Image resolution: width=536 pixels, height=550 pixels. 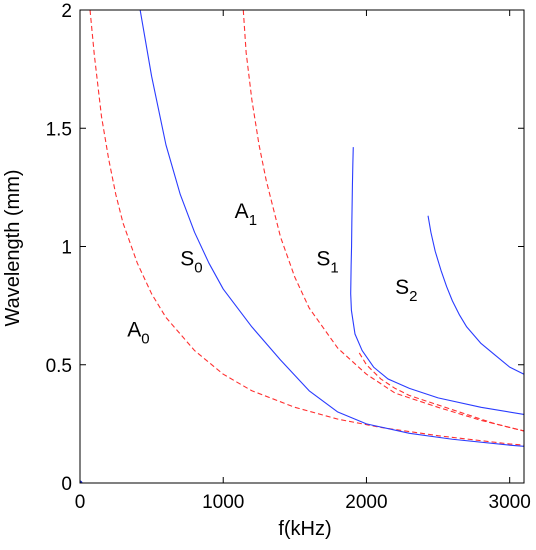 I want to click on curve-label-s1: S1, so click(x=327, y=261).